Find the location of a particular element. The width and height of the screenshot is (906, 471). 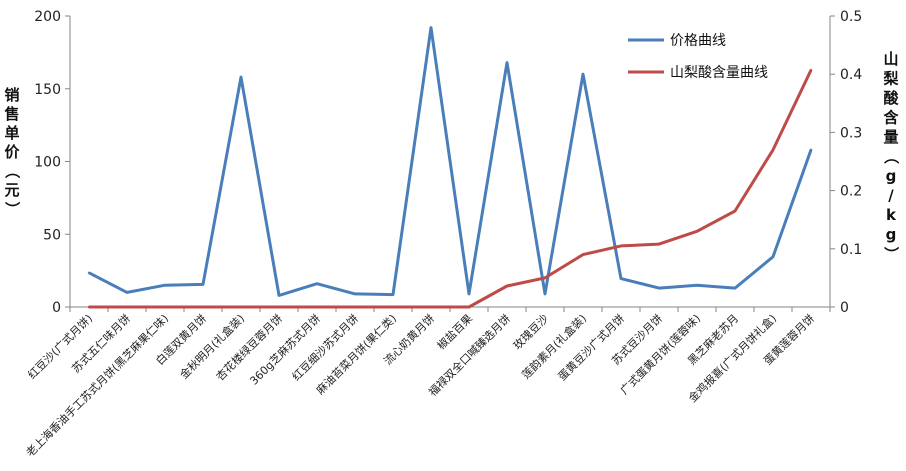

legend-label: 山梨酸含量曲线 is located at coordinates (719, 73).